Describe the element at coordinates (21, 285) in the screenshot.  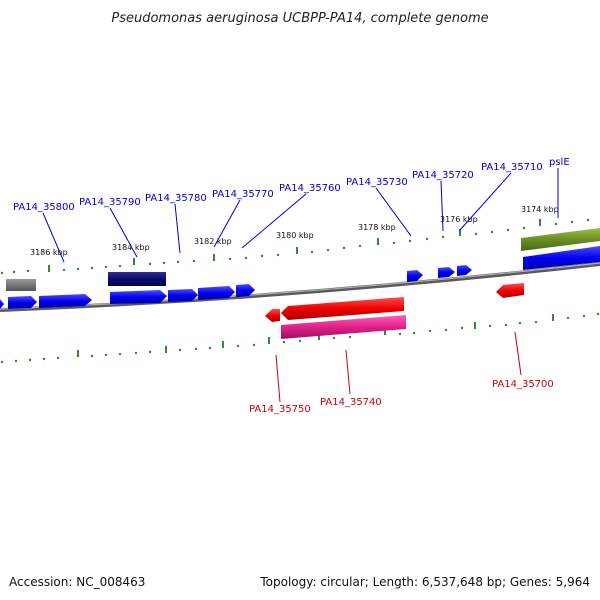
I see `feature-bar-grey` at that location.